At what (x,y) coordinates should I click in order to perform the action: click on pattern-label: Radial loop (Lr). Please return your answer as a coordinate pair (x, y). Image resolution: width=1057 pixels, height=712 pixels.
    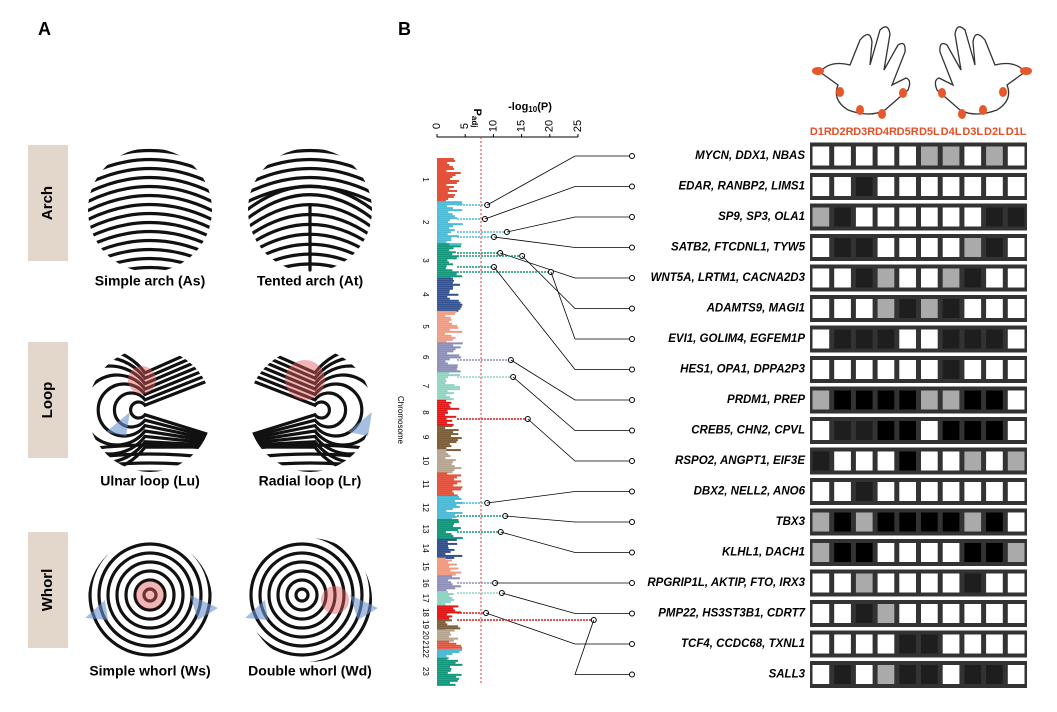
    Looking at the image, I should click on (310, 481).